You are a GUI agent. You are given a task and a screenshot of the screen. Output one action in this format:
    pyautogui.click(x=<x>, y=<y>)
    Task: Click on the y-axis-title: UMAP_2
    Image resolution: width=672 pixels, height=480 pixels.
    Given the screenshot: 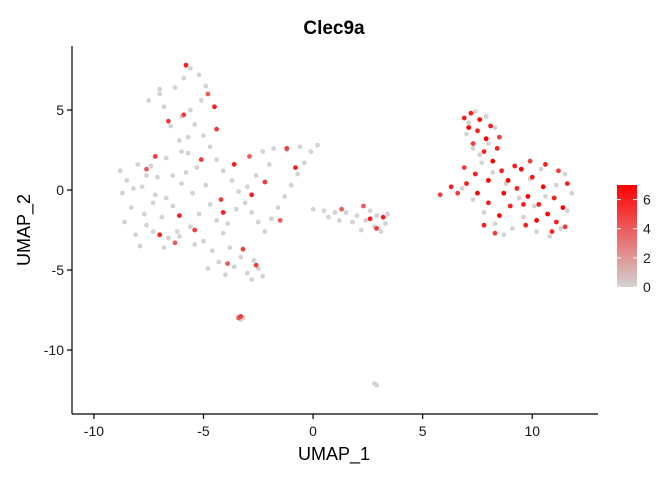 What is the action you would take?
    pyautogui.click(x=24, y=230)
    